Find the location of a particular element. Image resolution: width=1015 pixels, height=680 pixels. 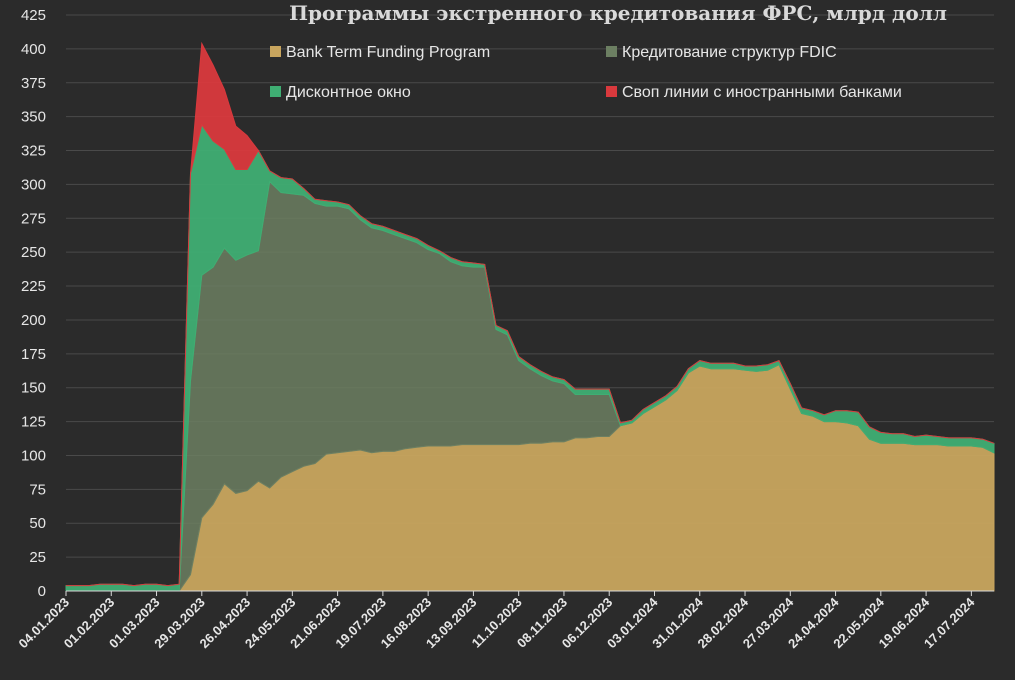

y-tick-label: 150 is located at coordinates (33, 388).